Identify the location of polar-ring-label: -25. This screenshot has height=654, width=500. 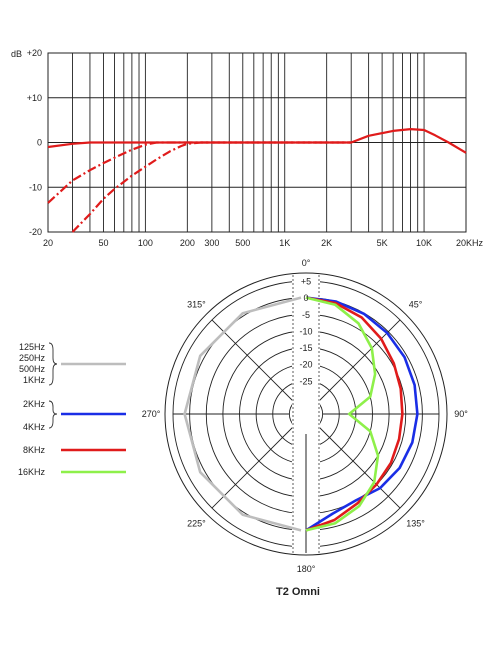
(305, 381).